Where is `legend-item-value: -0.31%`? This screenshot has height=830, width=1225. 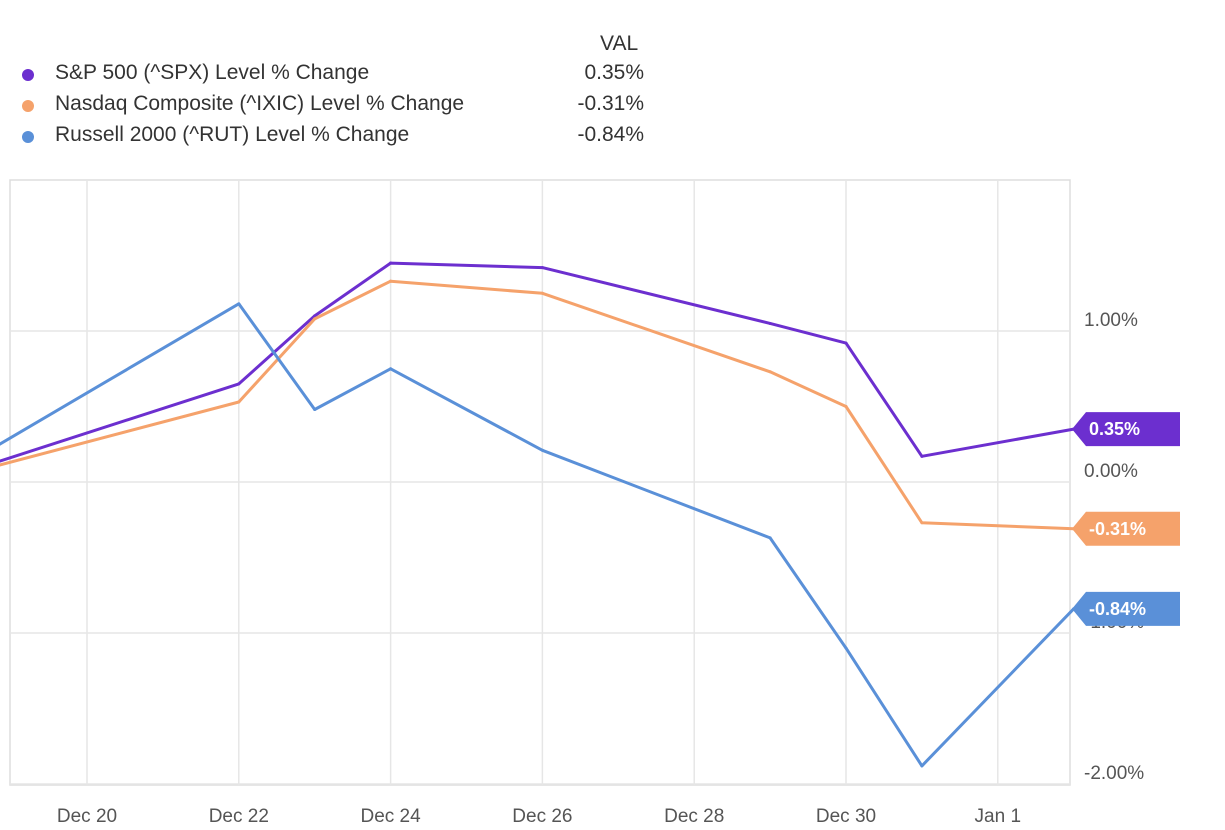 legend-item-value: -0.31% is located at coordinates (610, 103).